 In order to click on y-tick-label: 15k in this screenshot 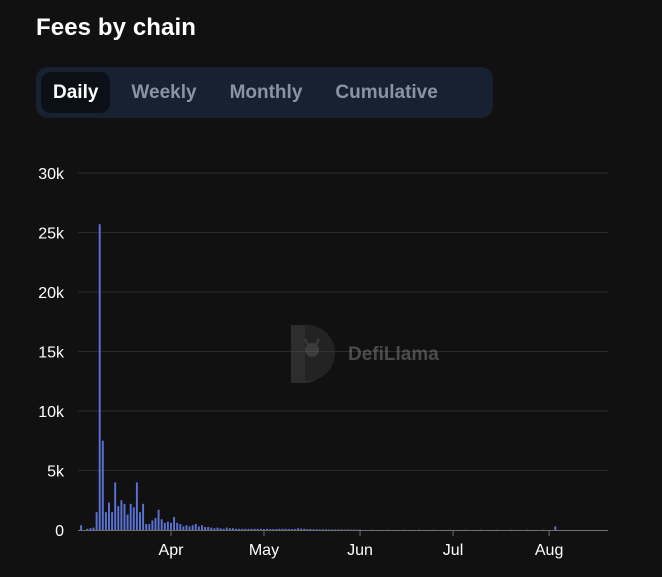, I will do `click(51, 353)`.